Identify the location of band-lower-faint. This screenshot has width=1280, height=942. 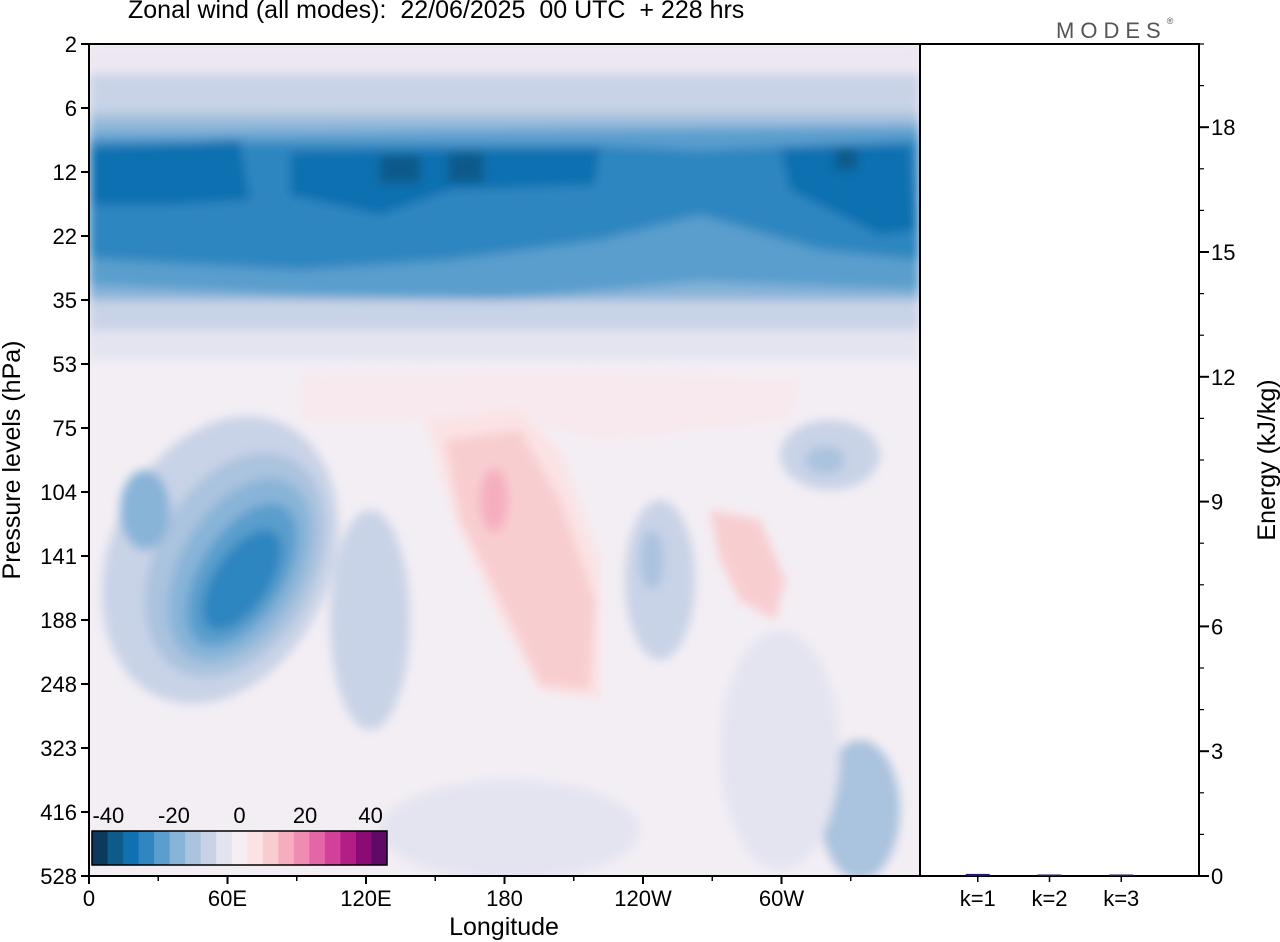
(504, 345).